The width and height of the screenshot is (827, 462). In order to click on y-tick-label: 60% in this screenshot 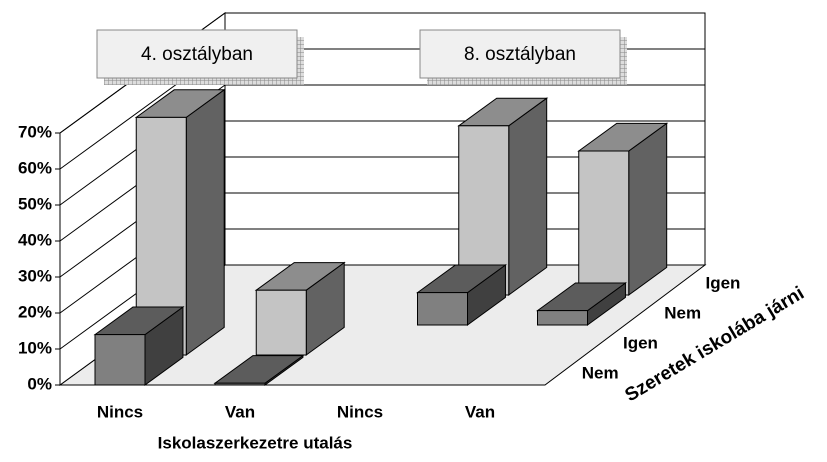, I will do `click(35, 167)`.